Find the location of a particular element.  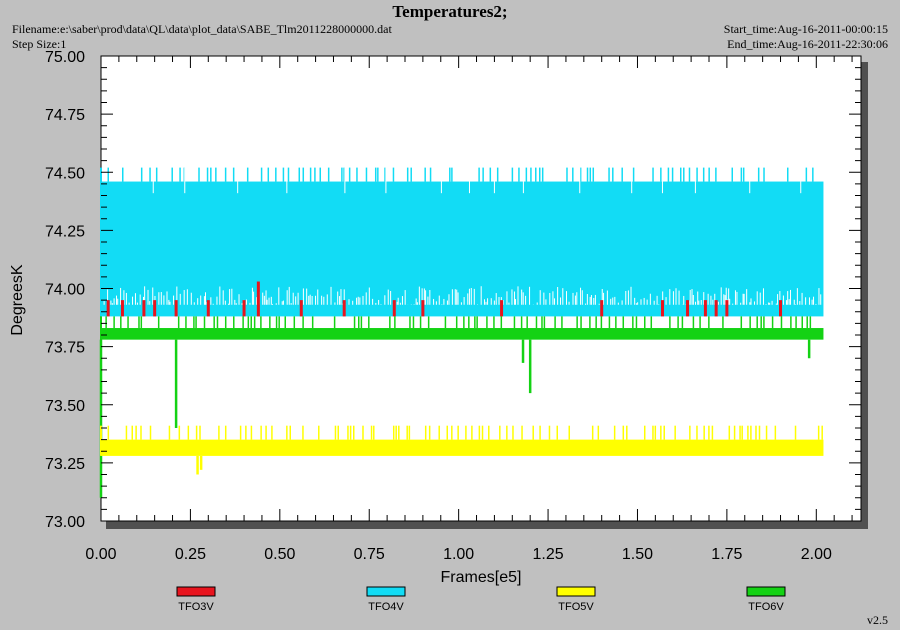

y-tick-label: 74.50 is located at coordinates (65, 173).